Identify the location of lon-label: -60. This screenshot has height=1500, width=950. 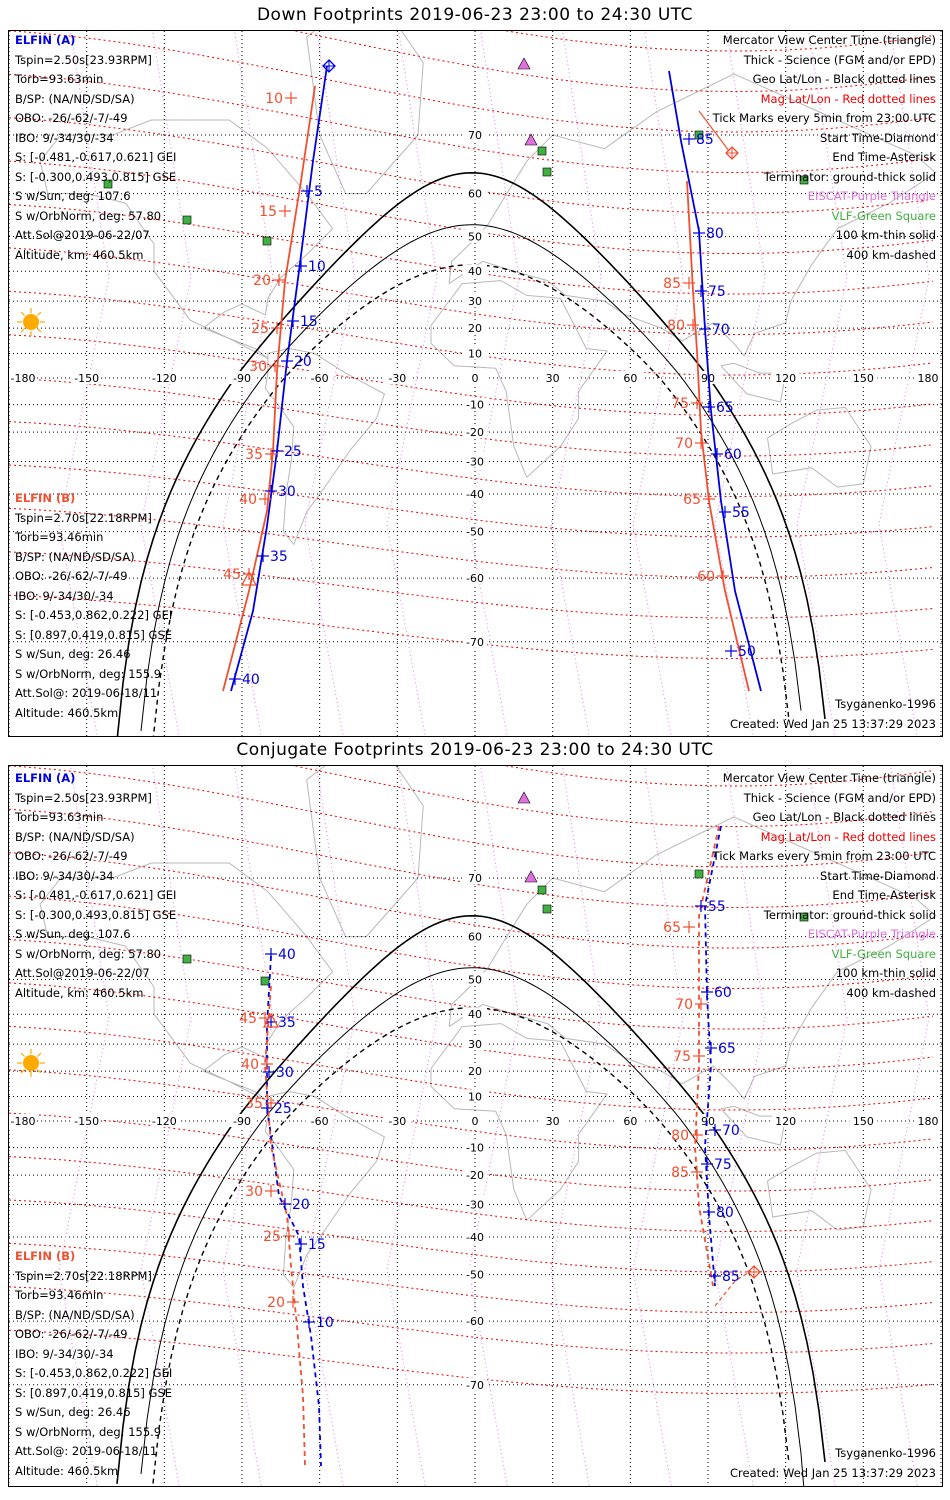
(320, 378).